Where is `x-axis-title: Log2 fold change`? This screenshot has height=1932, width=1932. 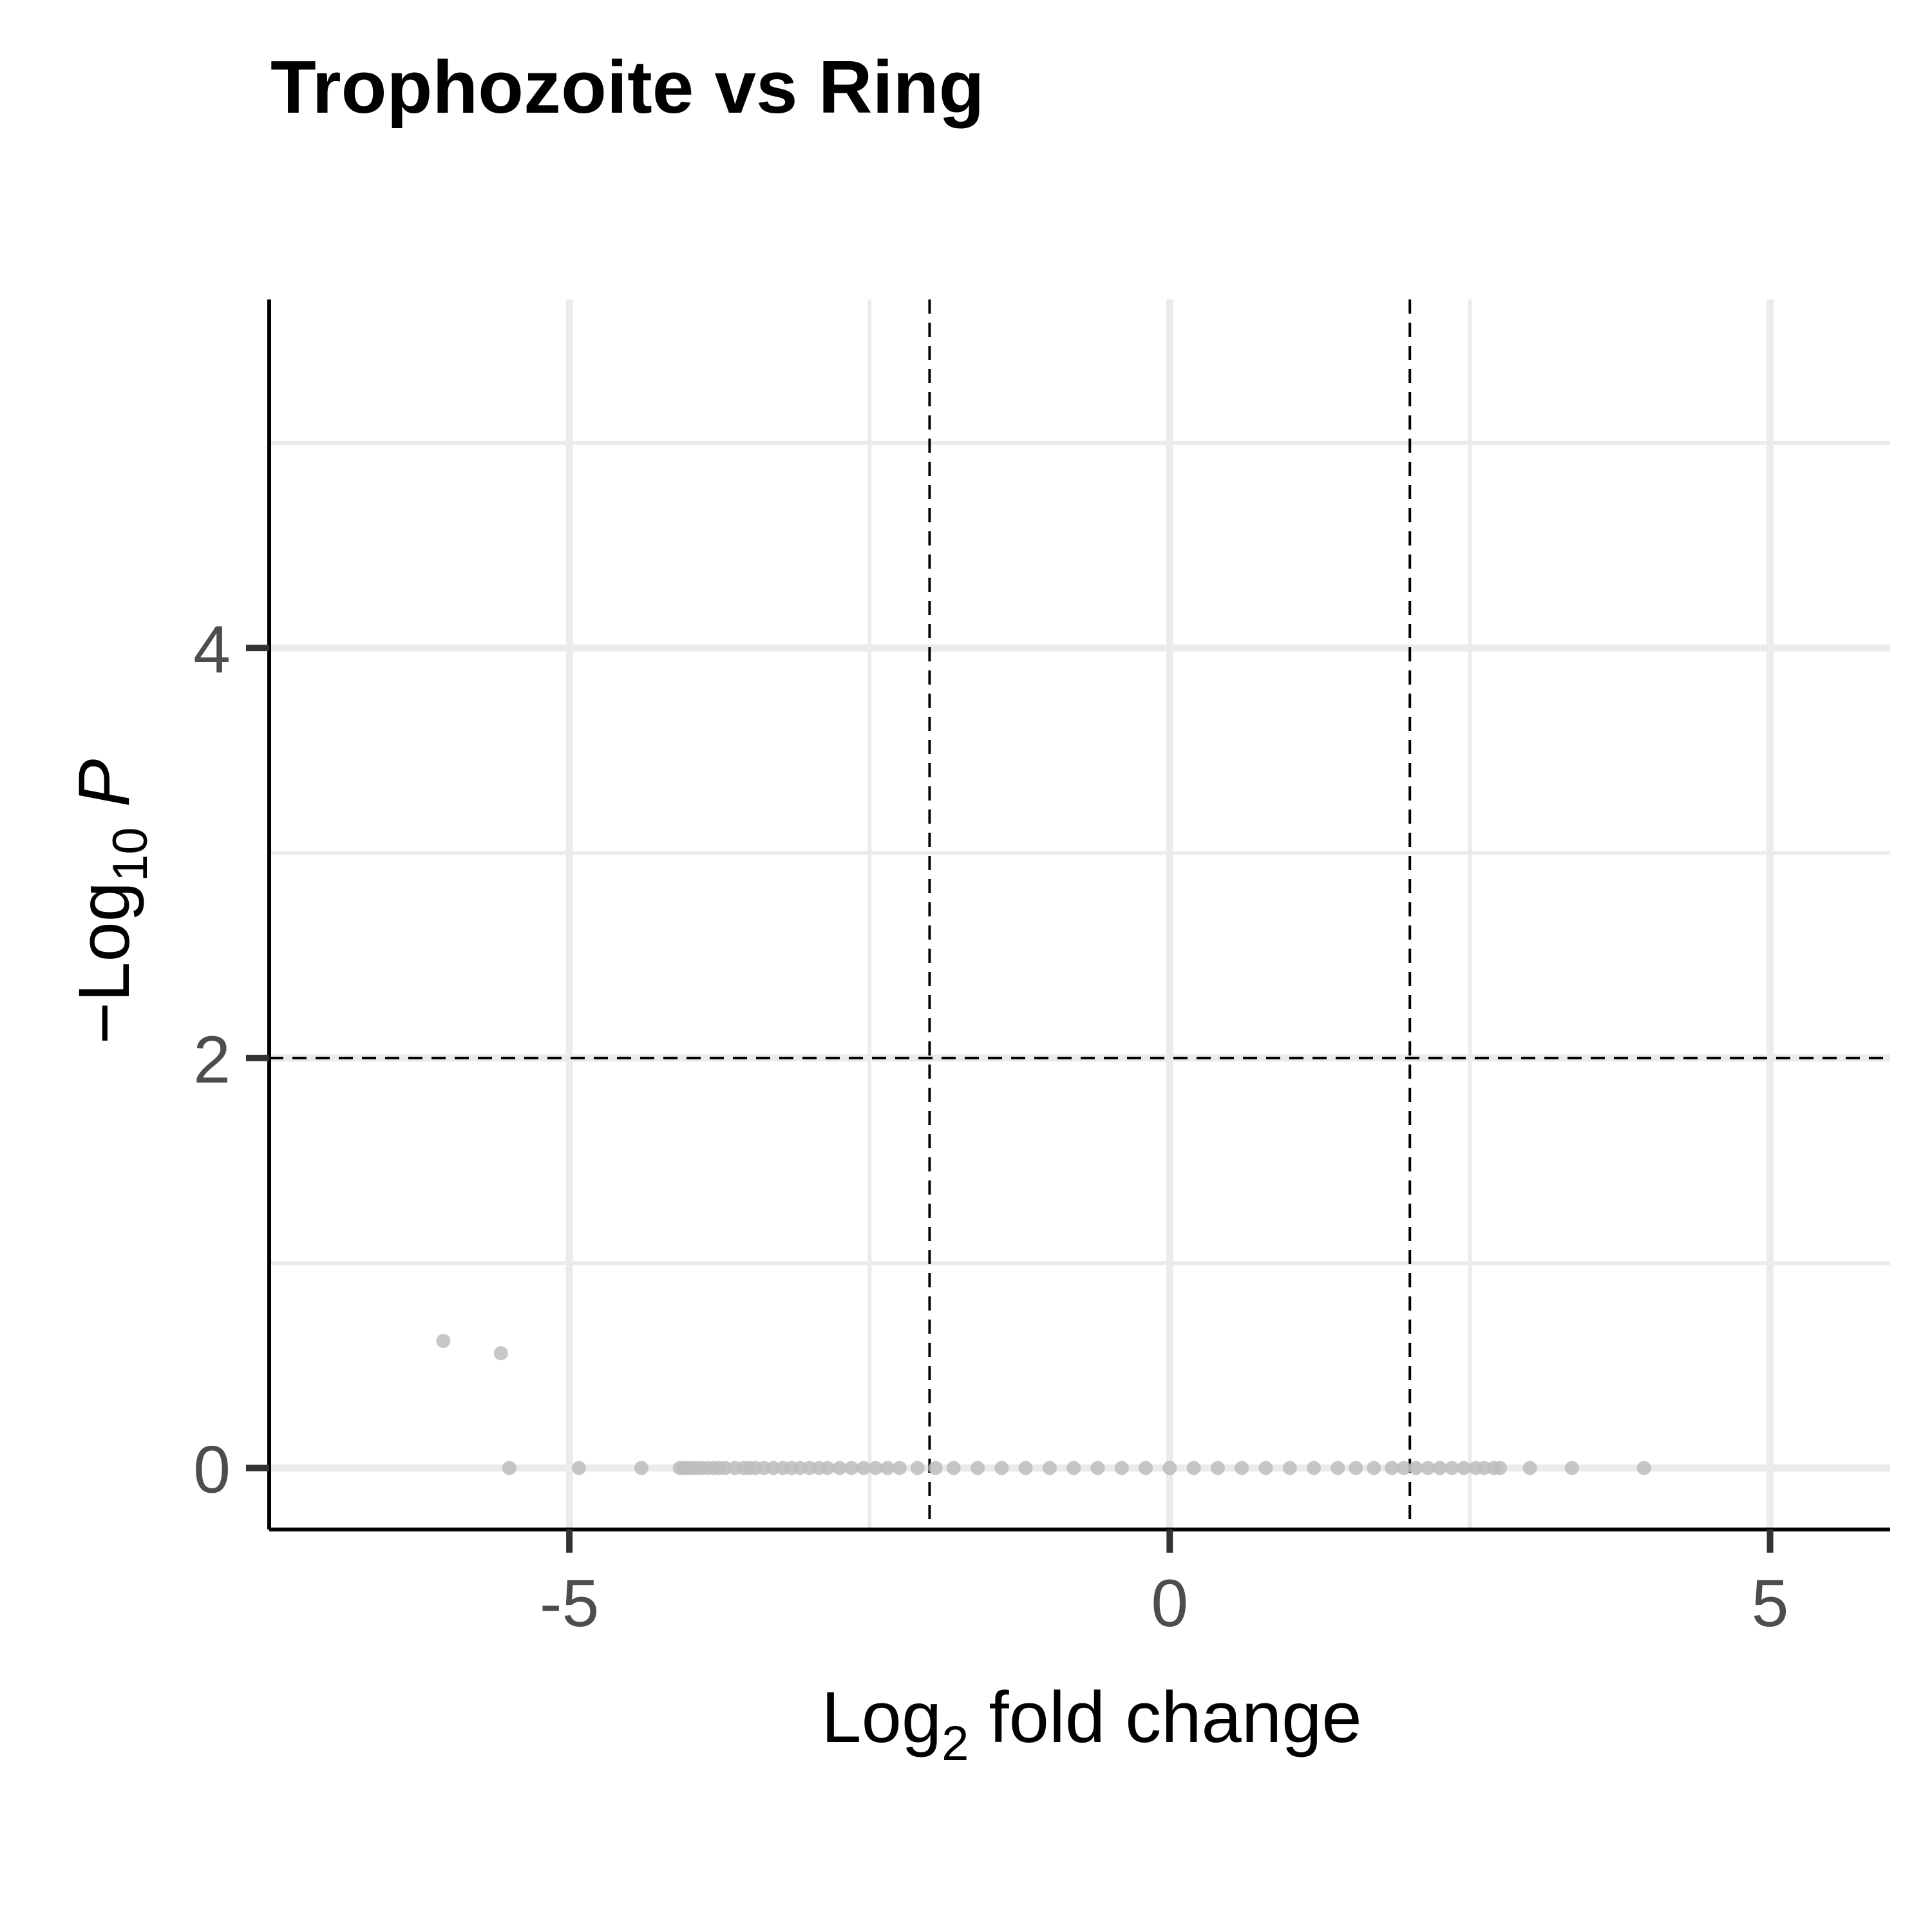 x-axis-title: Log2 fold change is located at coordinates (1091, 1724).